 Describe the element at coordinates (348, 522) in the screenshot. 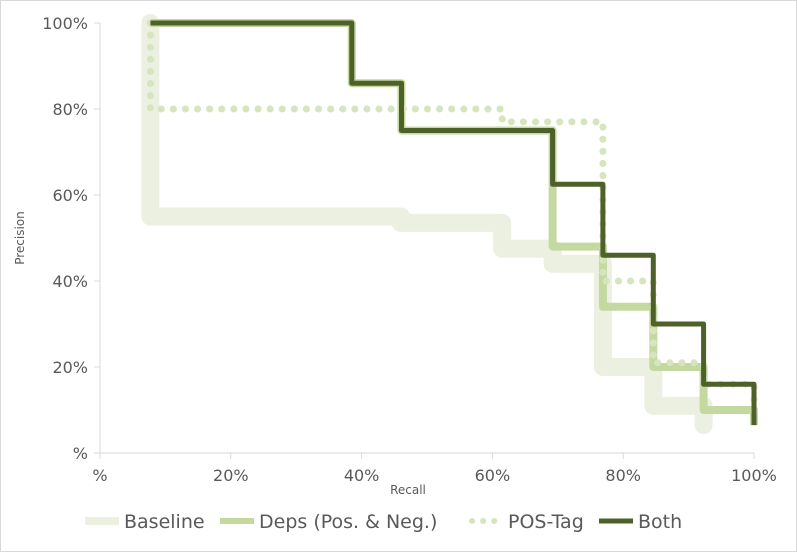

I see `legend-label: Deps (Pos. & Neg.)` at that location.